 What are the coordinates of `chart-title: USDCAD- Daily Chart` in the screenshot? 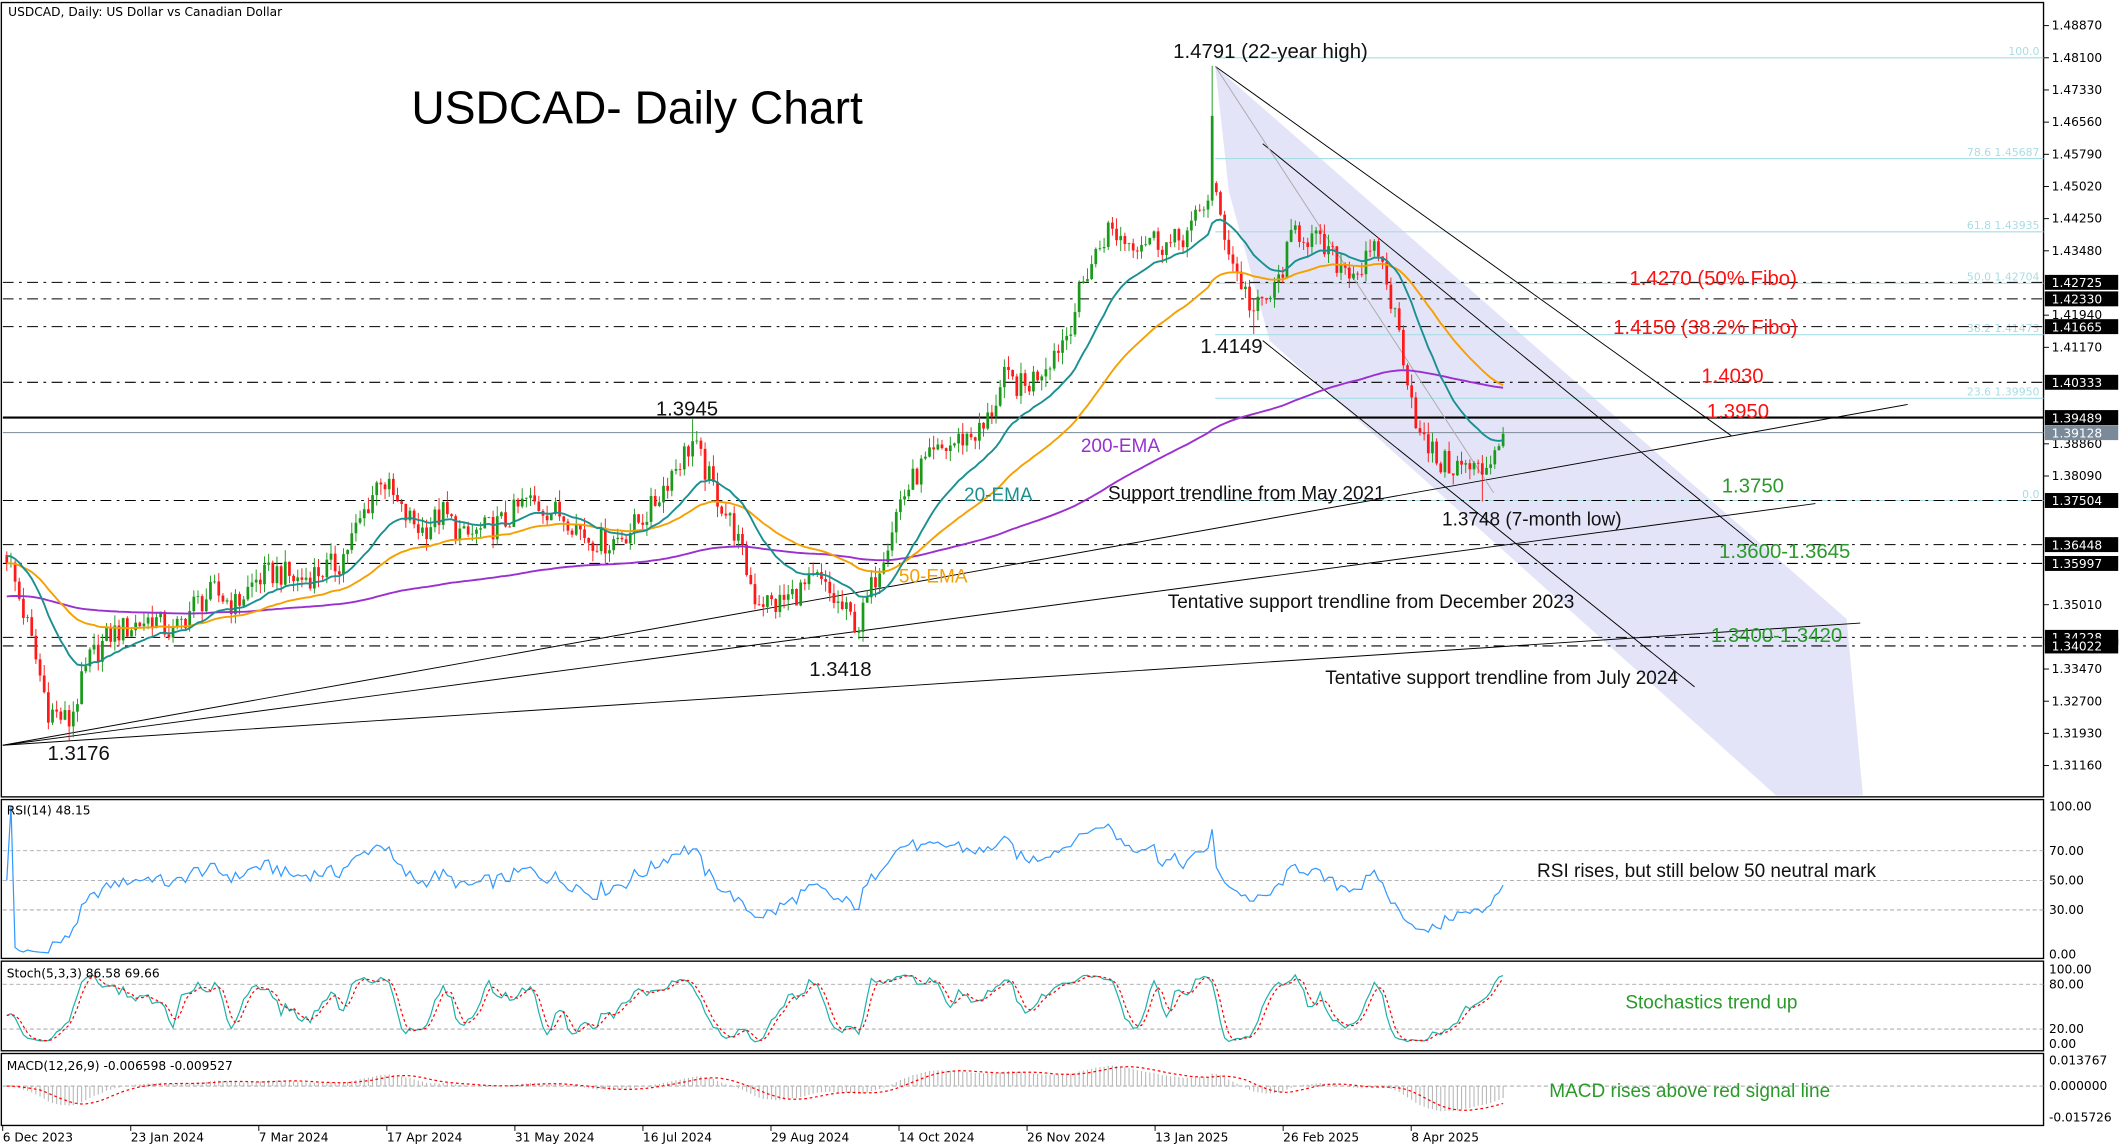 It's located at (637, 107).